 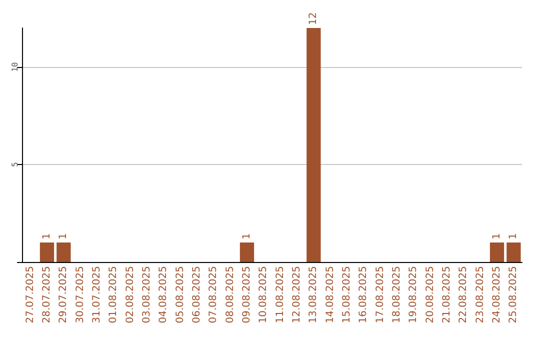 What do you see at coordinates (80, 295) in the screenshot?
I see `x-tick-label: 30.07.2025` at bounding box center [80, 295].